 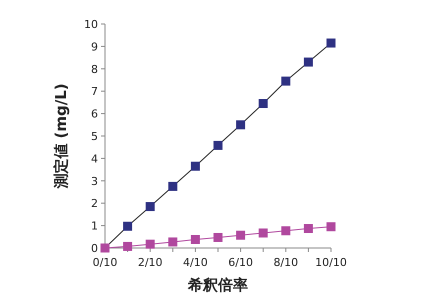 I want to click on x-tick-label: 0/10, so click(x=105, y=262).